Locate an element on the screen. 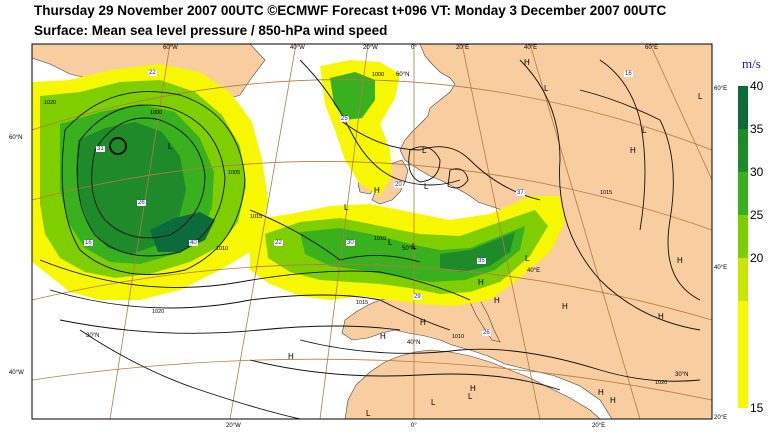 The height and width of the screenshot is (439, 776). tick-top-20w: 20°W is located at coordinates (370, 48).